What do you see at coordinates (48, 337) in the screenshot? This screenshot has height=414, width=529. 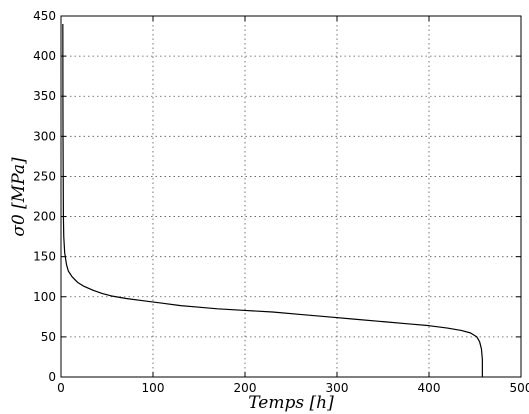 I see `y-tick-label: 50` at bounding box center [48, 337].